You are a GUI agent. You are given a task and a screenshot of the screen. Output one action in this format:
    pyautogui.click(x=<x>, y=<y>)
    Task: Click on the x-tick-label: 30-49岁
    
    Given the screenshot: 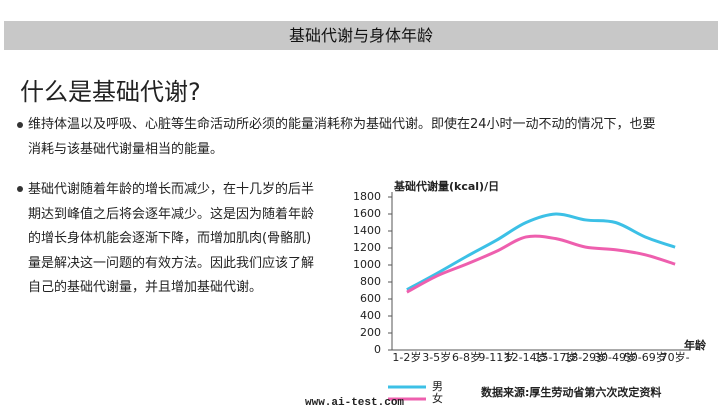 What is the action you would take?
    pyautogui.click(x=615, y=357)
    